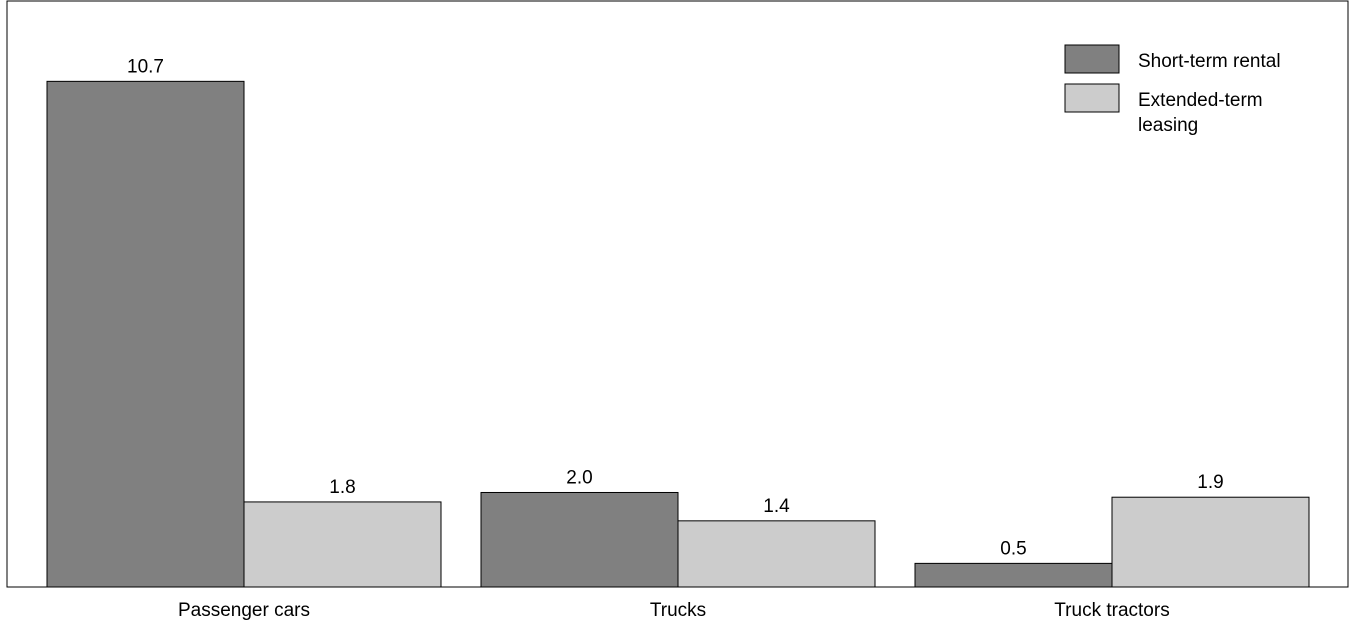  I want to click on legend-label-0-0: Short-term rental, so click(1209, 61).